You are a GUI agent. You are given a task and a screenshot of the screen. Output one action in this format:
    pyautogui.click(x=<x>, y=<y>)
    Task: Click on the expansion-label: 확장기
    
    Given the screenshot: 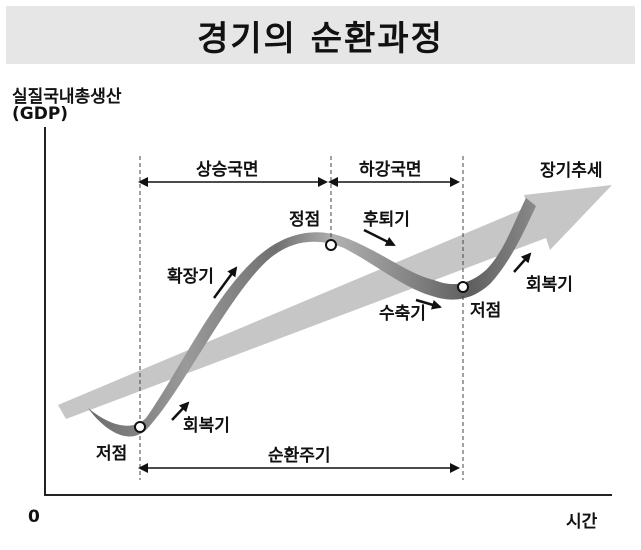 What is the action you would take?
    pyautogui.click(x=190, y=277)
    